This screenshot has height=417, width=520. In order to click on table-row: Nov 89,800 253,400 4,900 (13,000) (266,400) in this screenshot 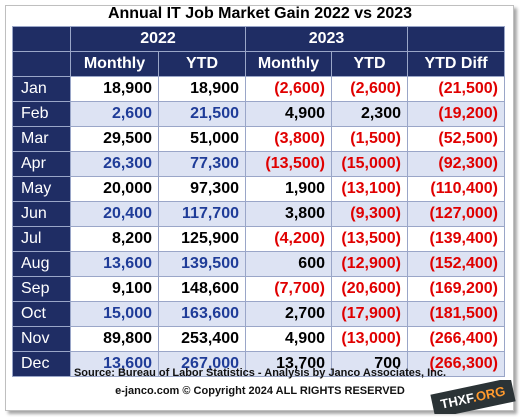, I will do `click(258, 339)`.